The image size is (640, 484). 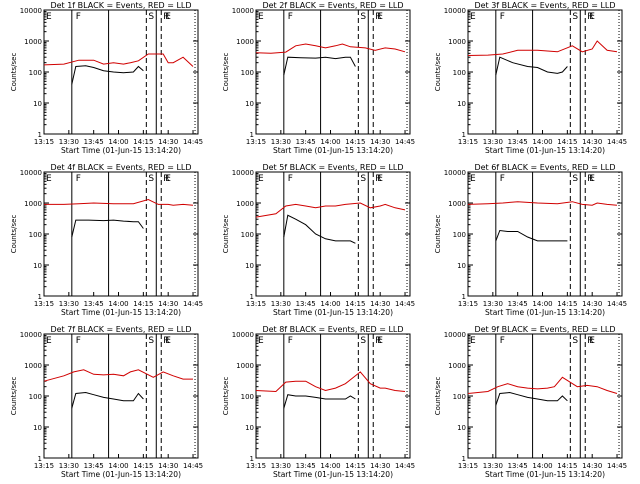 What do you see at coordinates (544, 5) in the screenshot?
I see `panel-title: Det 3f BLACK = Events, RED = LLD` at bounding box center [544, 5].